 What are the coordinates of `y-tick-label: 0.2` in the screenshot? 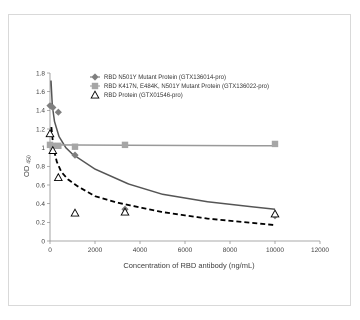 It's located at (40, 223).